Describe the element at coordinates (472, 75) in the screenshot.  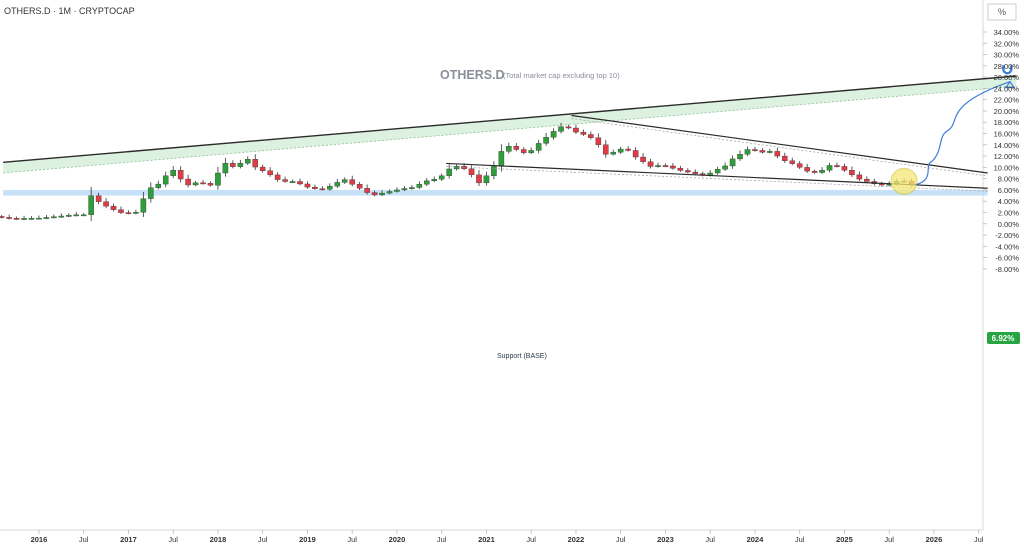
I see `chart-title-main: OTHERS.D` at that location.